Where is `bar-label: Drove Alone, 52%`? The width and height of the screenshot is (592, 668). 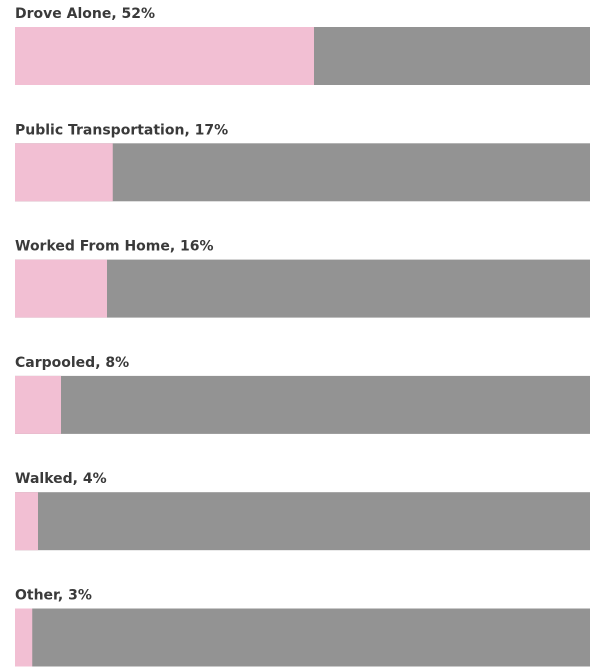 bar-label: Drove Alone, 52% is located at coordinates (85, 14).